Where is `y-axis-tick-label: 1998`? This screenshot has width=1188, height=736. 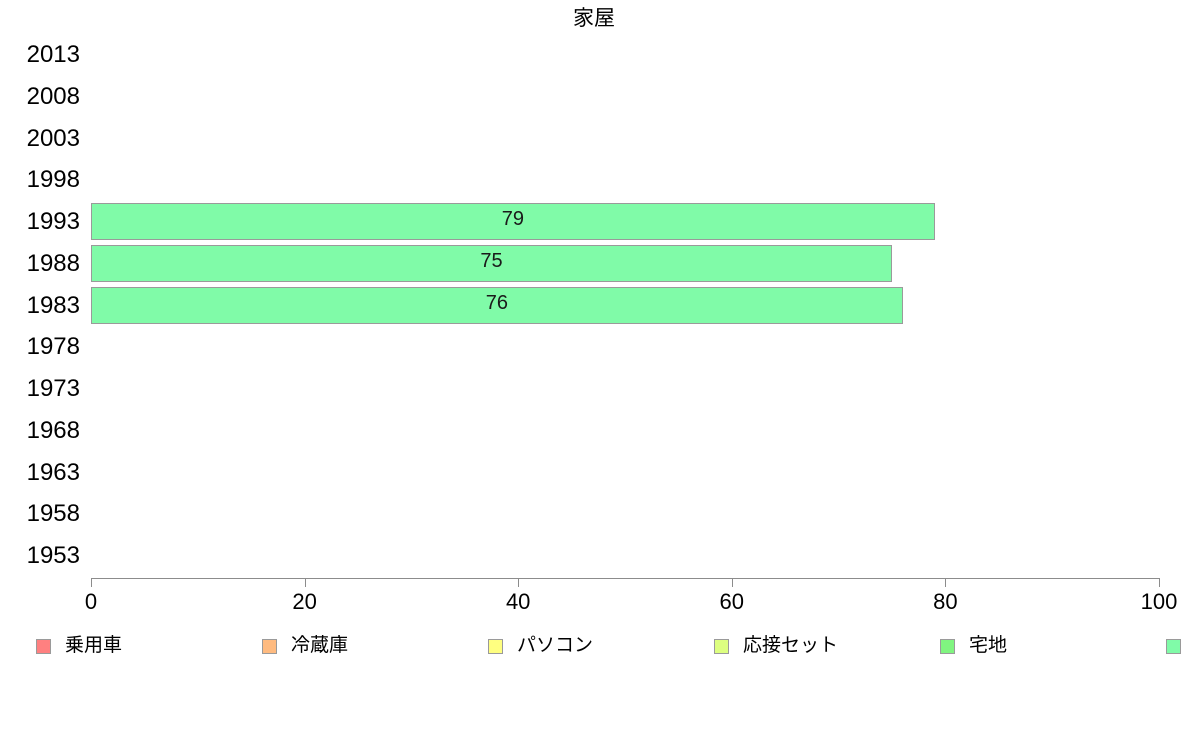
y-axis-tick-label: 1998 is located at coordinates (53, 180).